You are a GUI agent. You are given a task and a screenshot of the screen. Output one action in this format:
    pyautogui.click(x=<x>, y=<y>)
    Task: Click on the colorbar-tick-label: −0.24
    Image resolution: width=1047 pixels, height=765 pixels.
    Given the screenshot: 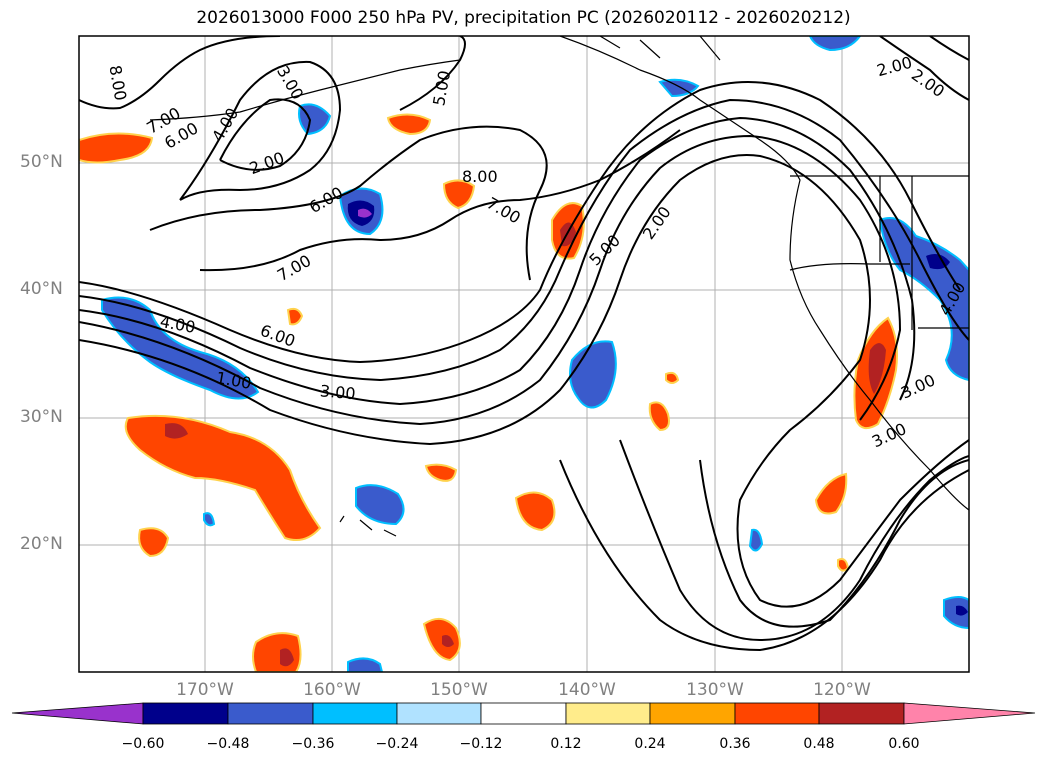 What is the action you would take?
    pyautogui.click(x=397, y=744)
    